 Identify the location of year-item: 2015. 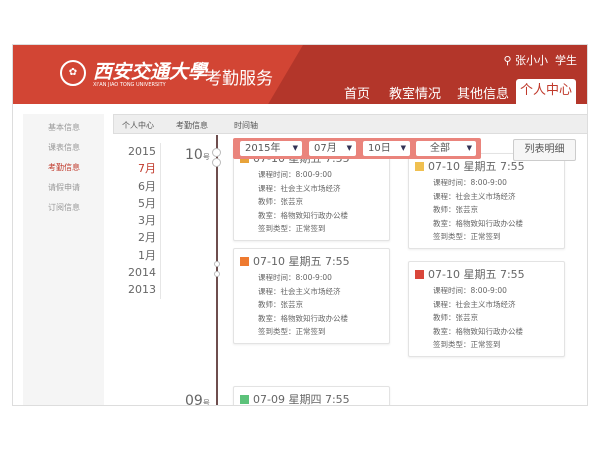
(142, 151).